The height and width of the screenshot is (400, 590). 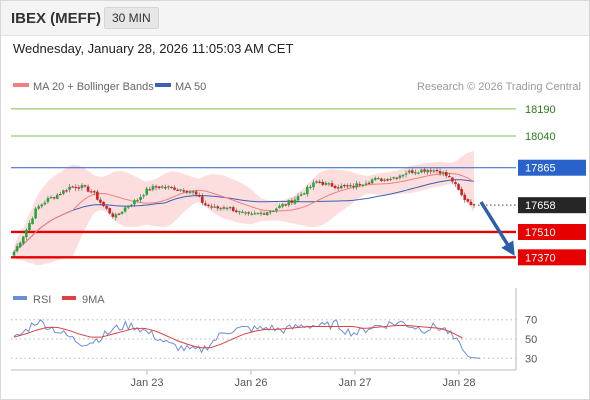 I want to click on rsi-legend-label: RSI, so click(x=42, y=300).